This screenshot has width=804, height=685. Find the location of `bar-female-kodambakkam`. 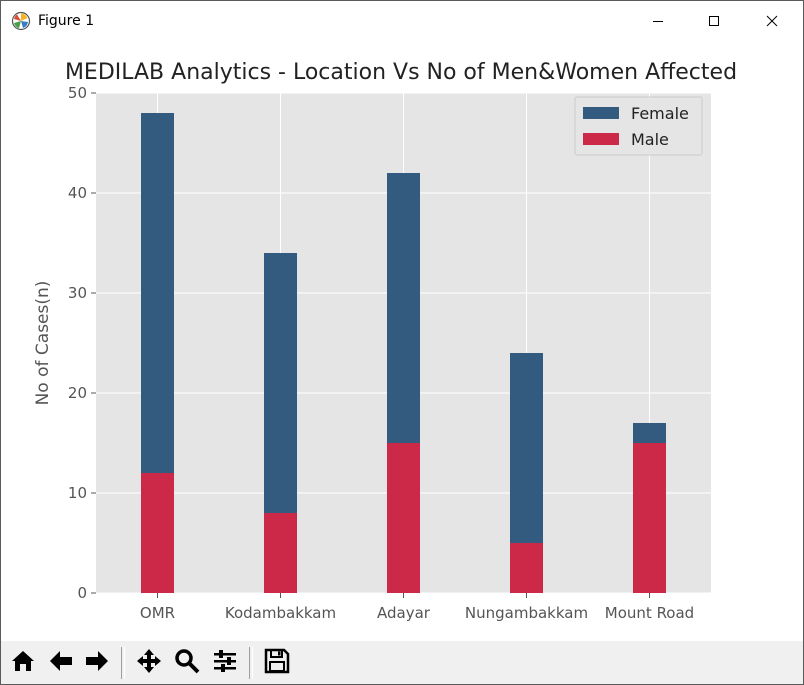

bar-female-kodambakkam is located at coordinates (280, 383).